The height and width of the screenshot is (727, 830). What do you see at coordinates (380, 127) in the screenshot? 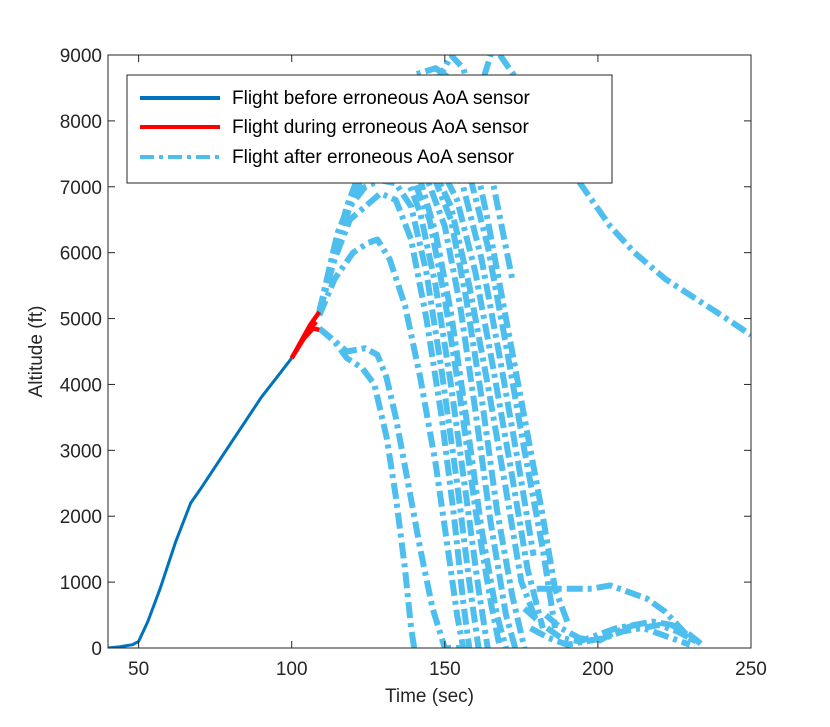
I see `legend-label-during: Flight during erroneous AoA sensor` at bounding box center [380, 127].